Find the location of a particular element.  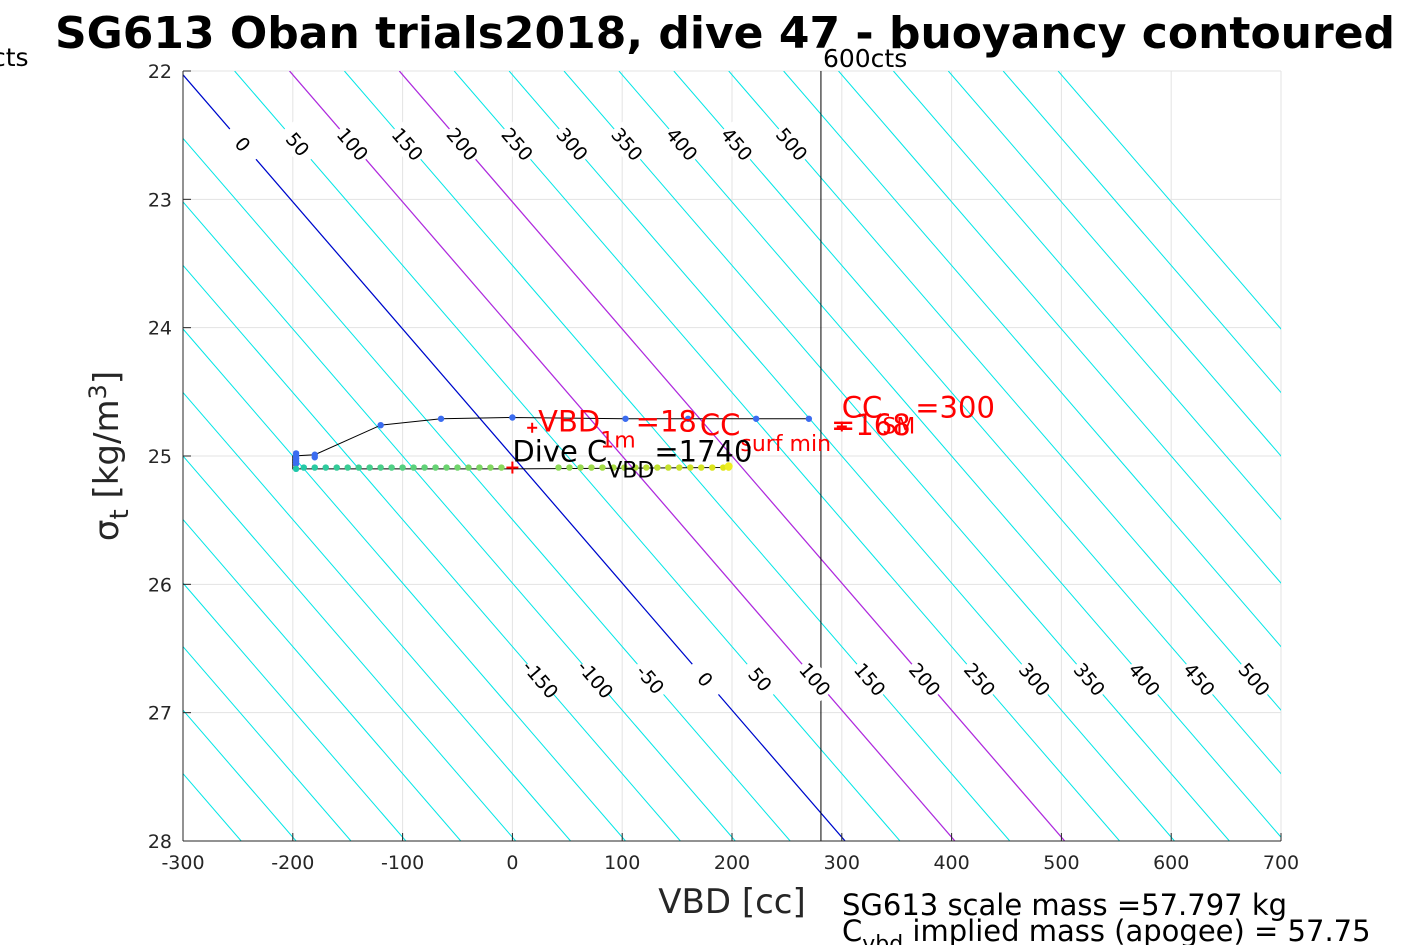

x-tick-label: -300 is located at coordinates (182, 863).